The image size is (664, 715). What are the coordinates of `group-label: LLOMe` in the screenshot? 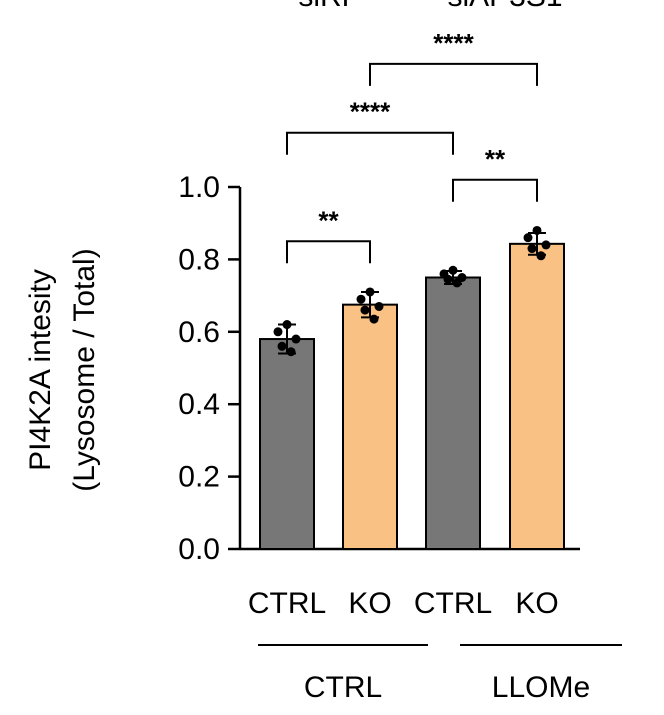 It's located at (541, 687).